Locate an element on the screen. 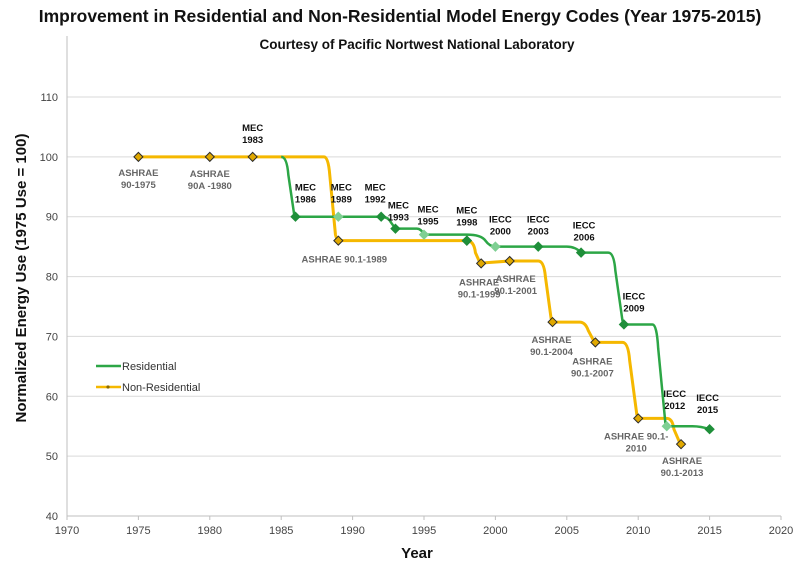  legend-label: Residential is located at coordinates (149, 367).